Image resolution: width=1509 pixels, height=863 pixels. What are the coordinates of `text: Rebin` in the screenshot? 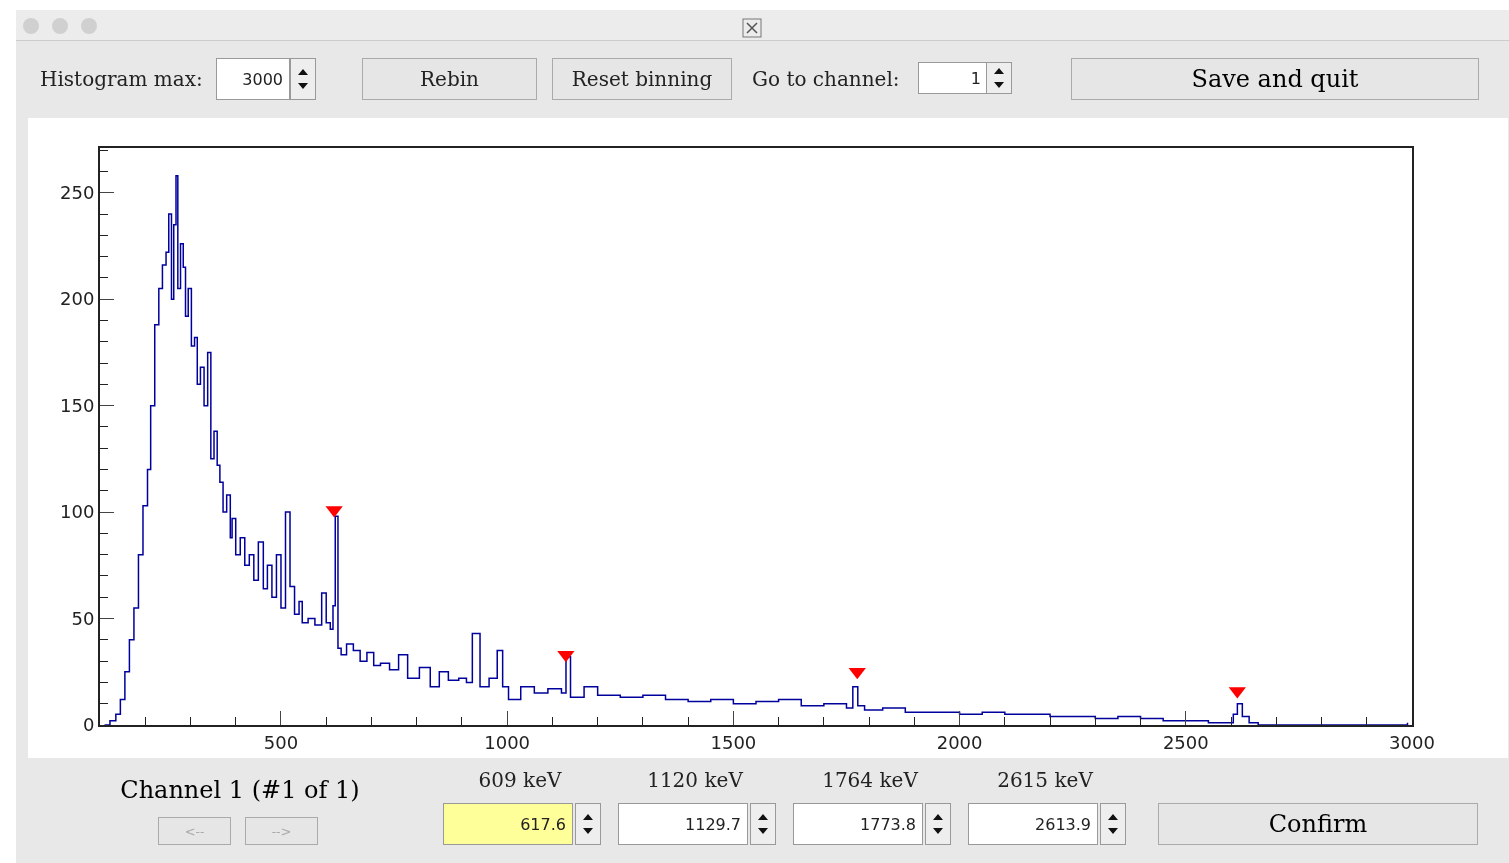 It's located at (449, 79).